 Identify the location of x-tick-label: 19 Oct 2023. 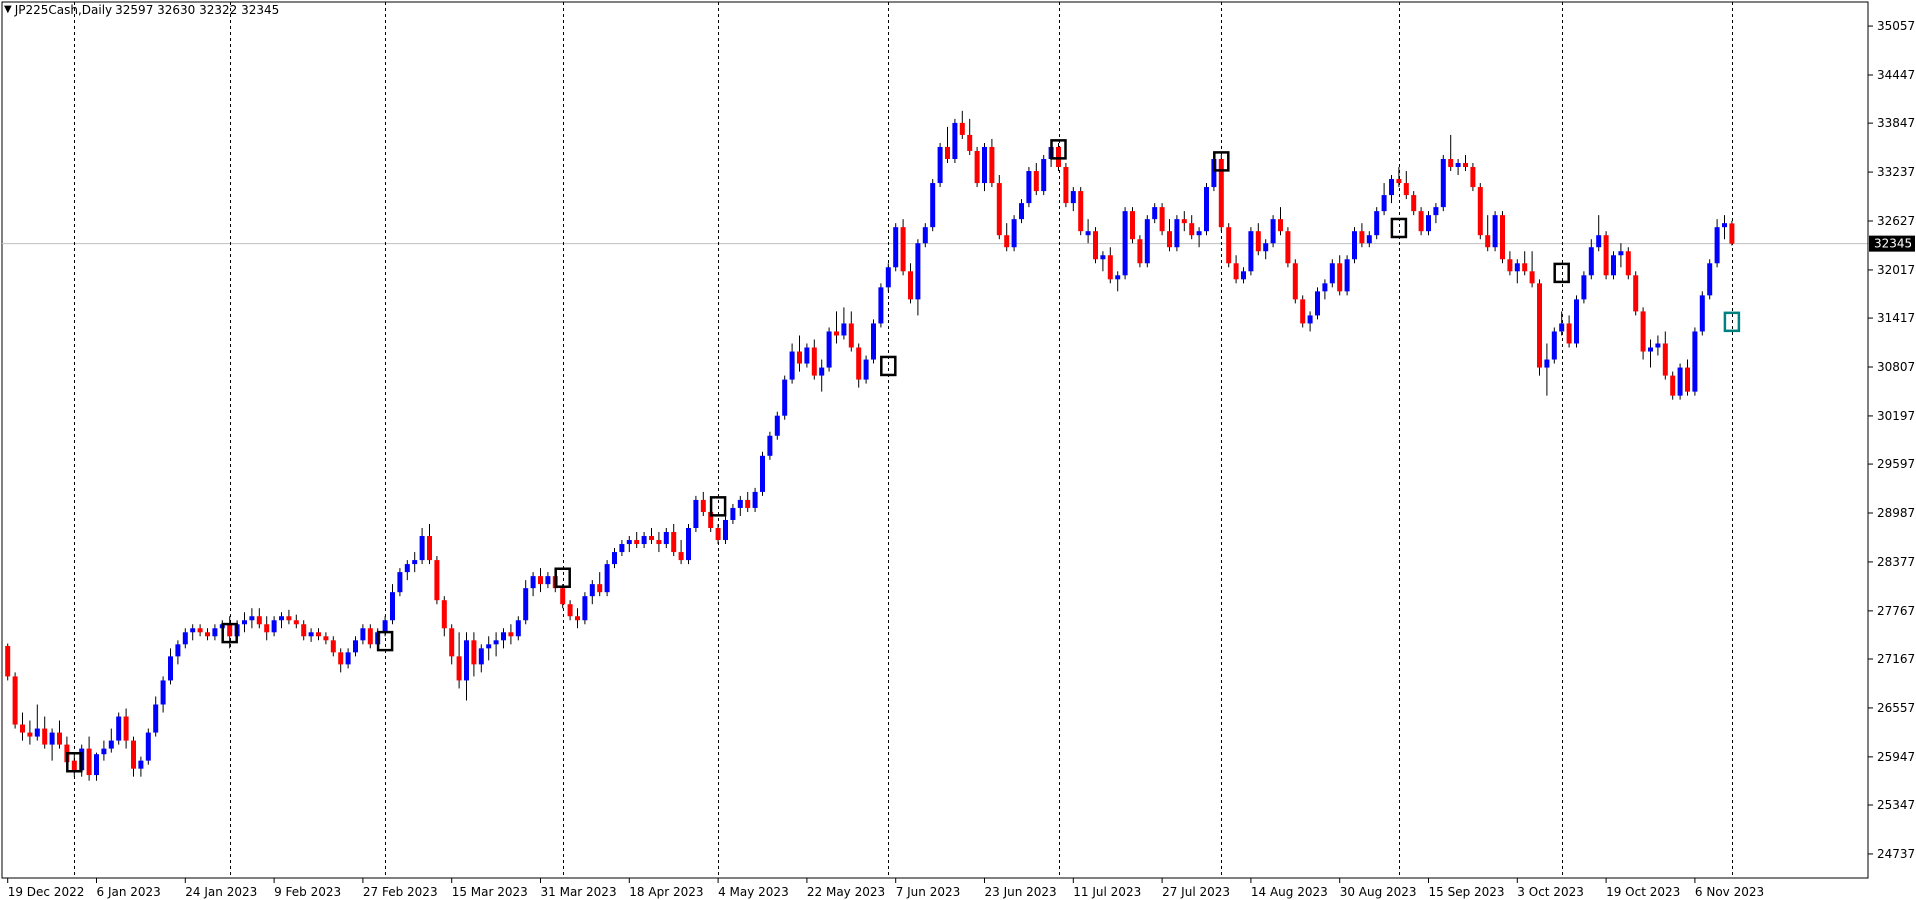
(1643, 892).